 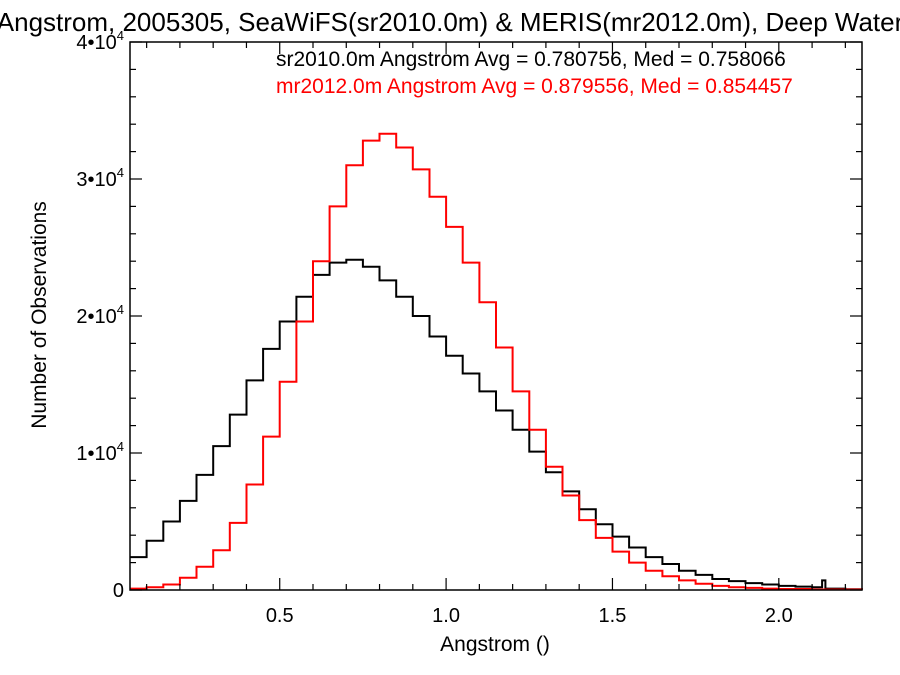 I want to click on y-tick-label: 1•104, so click(x=100, y=452).